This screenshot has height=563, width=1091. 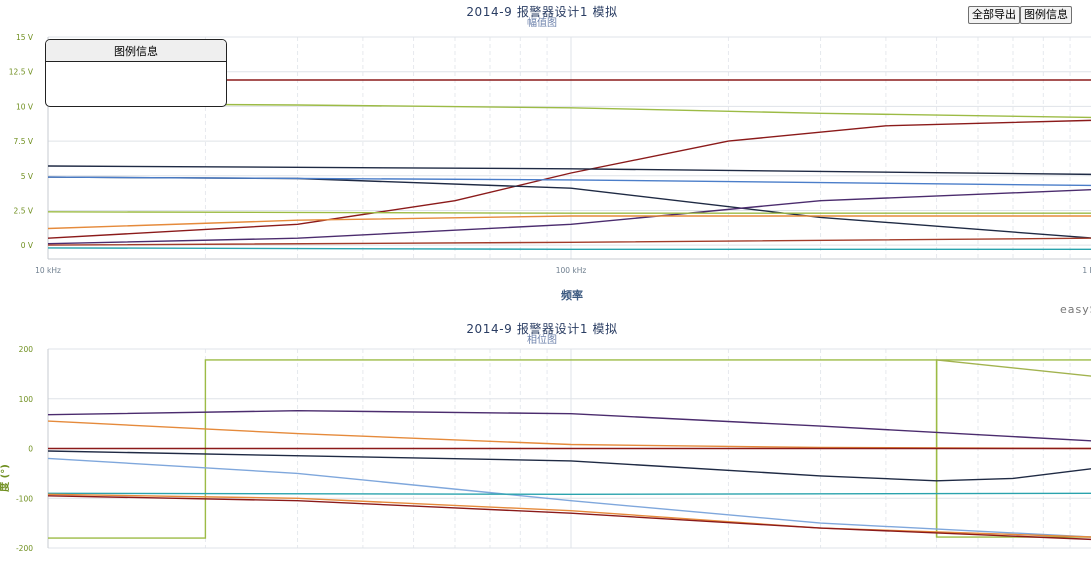 What do you see at coordinates (24, 141) in the screenshot?
I see `y-tick-label: 7.5 V` at bounding box center [24, 141].